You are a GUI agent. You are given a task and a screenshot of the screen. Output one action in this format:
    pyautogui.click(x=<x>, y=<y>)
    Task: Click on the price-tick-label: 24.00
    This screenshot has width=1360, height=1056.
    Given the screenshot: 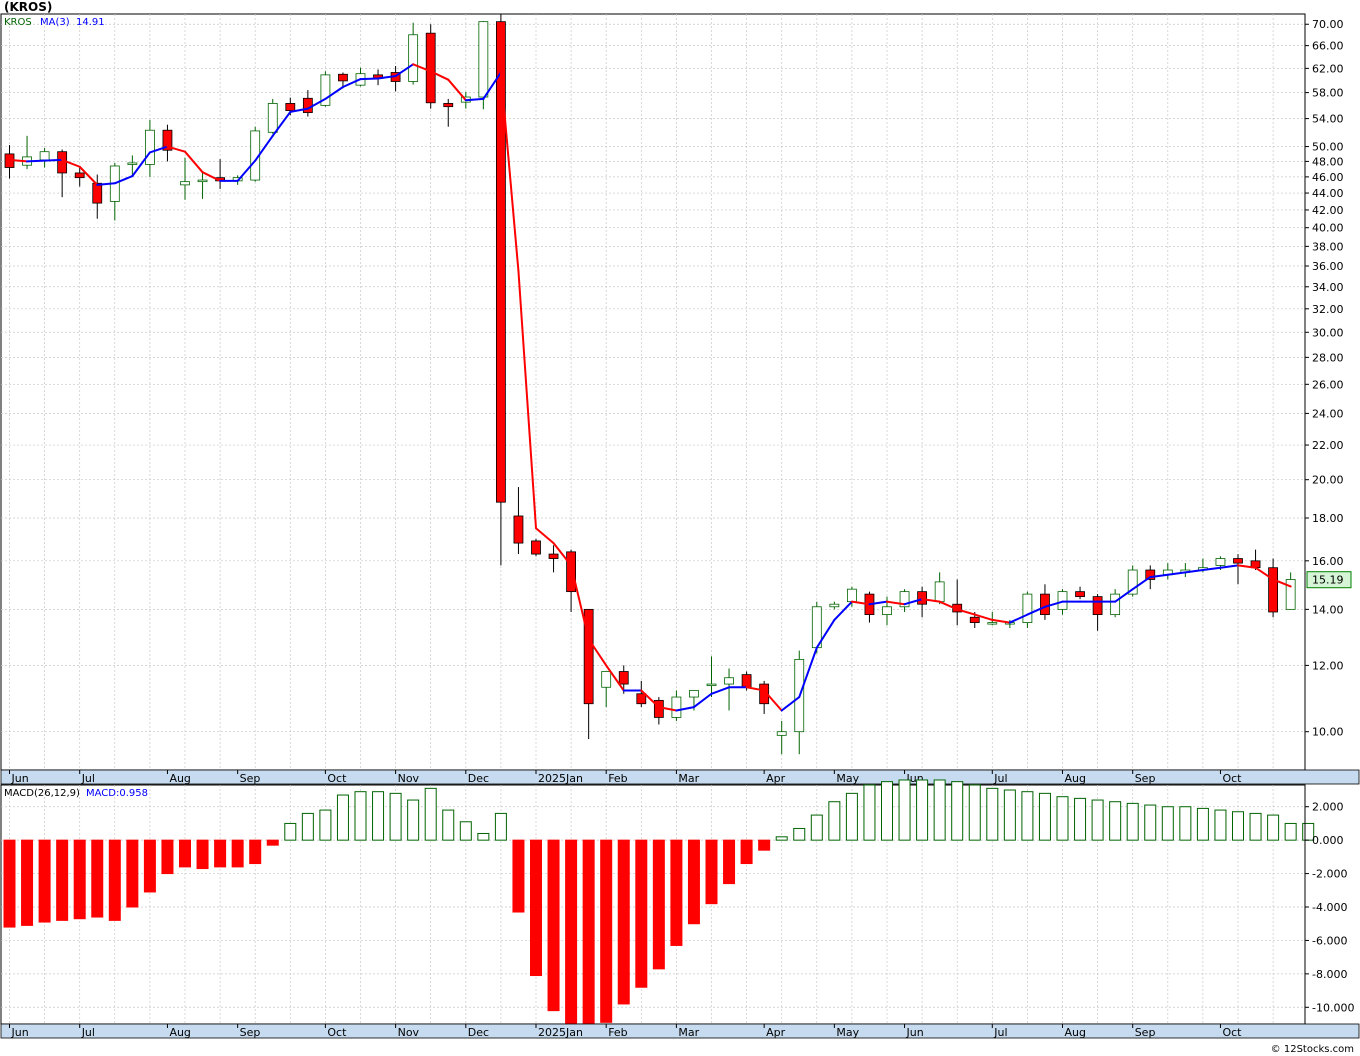 What is the action you would take?
    pyautogui.click(x=1328, y=413)
    